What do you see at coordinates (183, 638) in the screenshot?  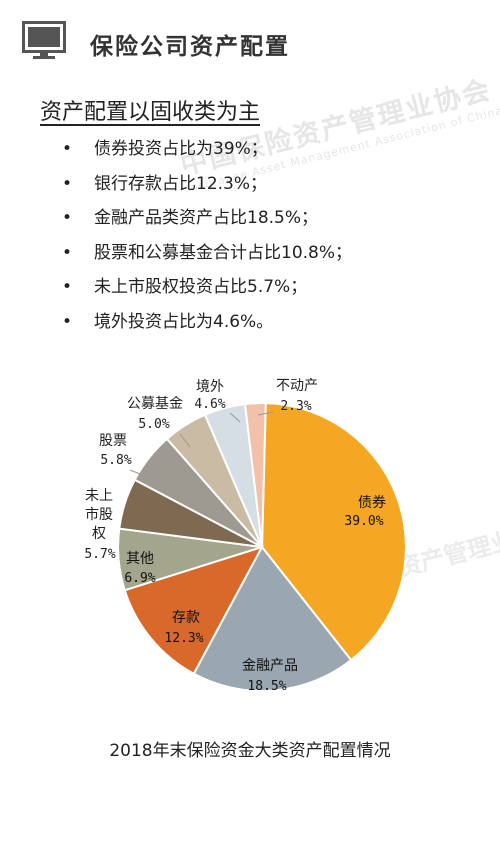 I see `slice-value-label: 12.3%` at bounding box center [183, 638].